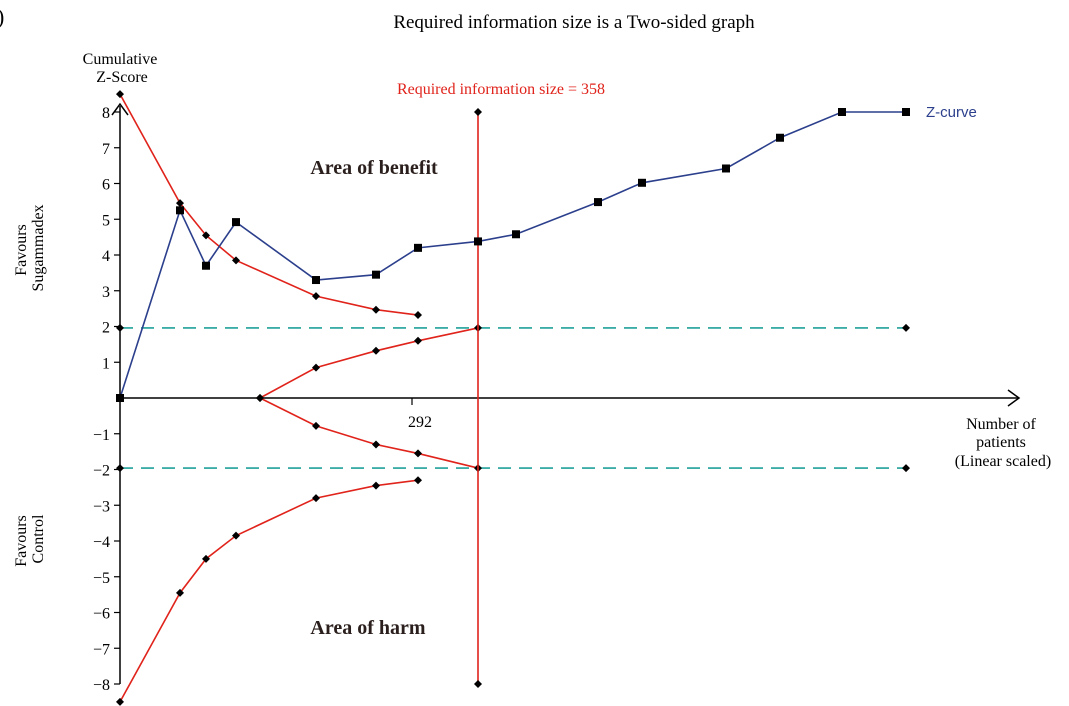  Describe the element at coordinates (101, 506) in the screenshot. I see `y-tick-label: −3` at that location.